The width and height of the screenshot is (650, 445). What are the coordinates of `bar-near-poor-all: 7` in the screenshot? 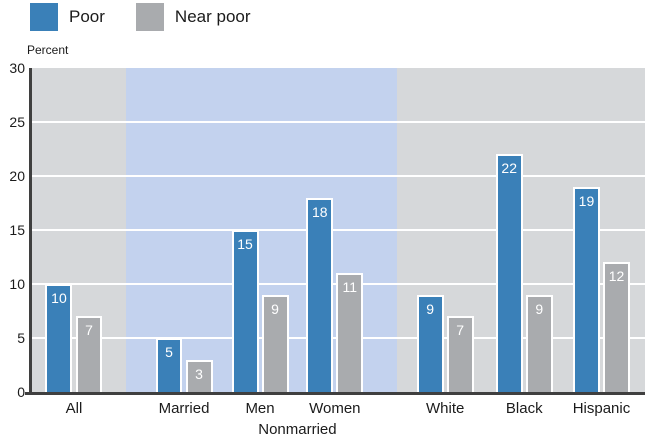 It's located at (89, 354).